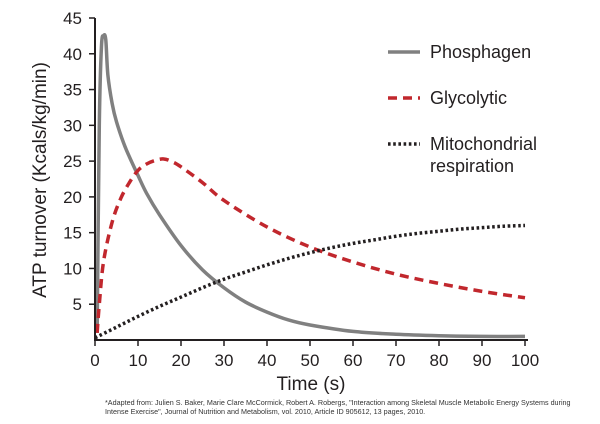 The height and width of the screenshot is (424, 600). Describe the element at coordinates (224, 360) in the screenshot. I see `x-tick-label: 30` at that location.